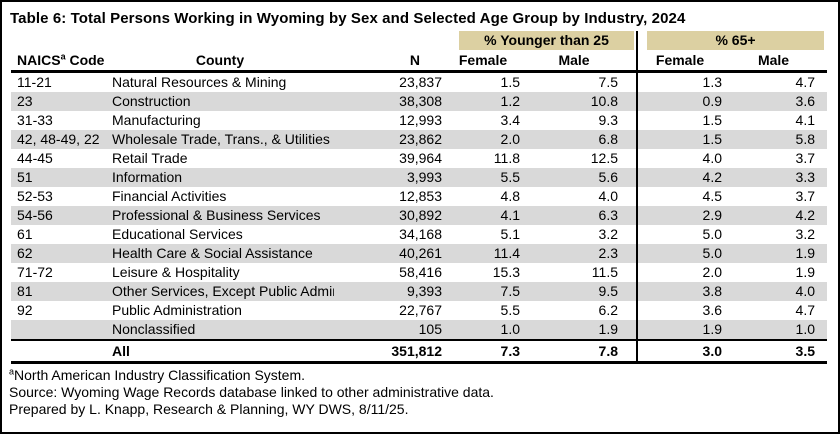 This screenshot has height=434, width=840. Describe the element at coordinates (506, 272) in the screenshot. I see `cell-f25: 15.3` at that location.